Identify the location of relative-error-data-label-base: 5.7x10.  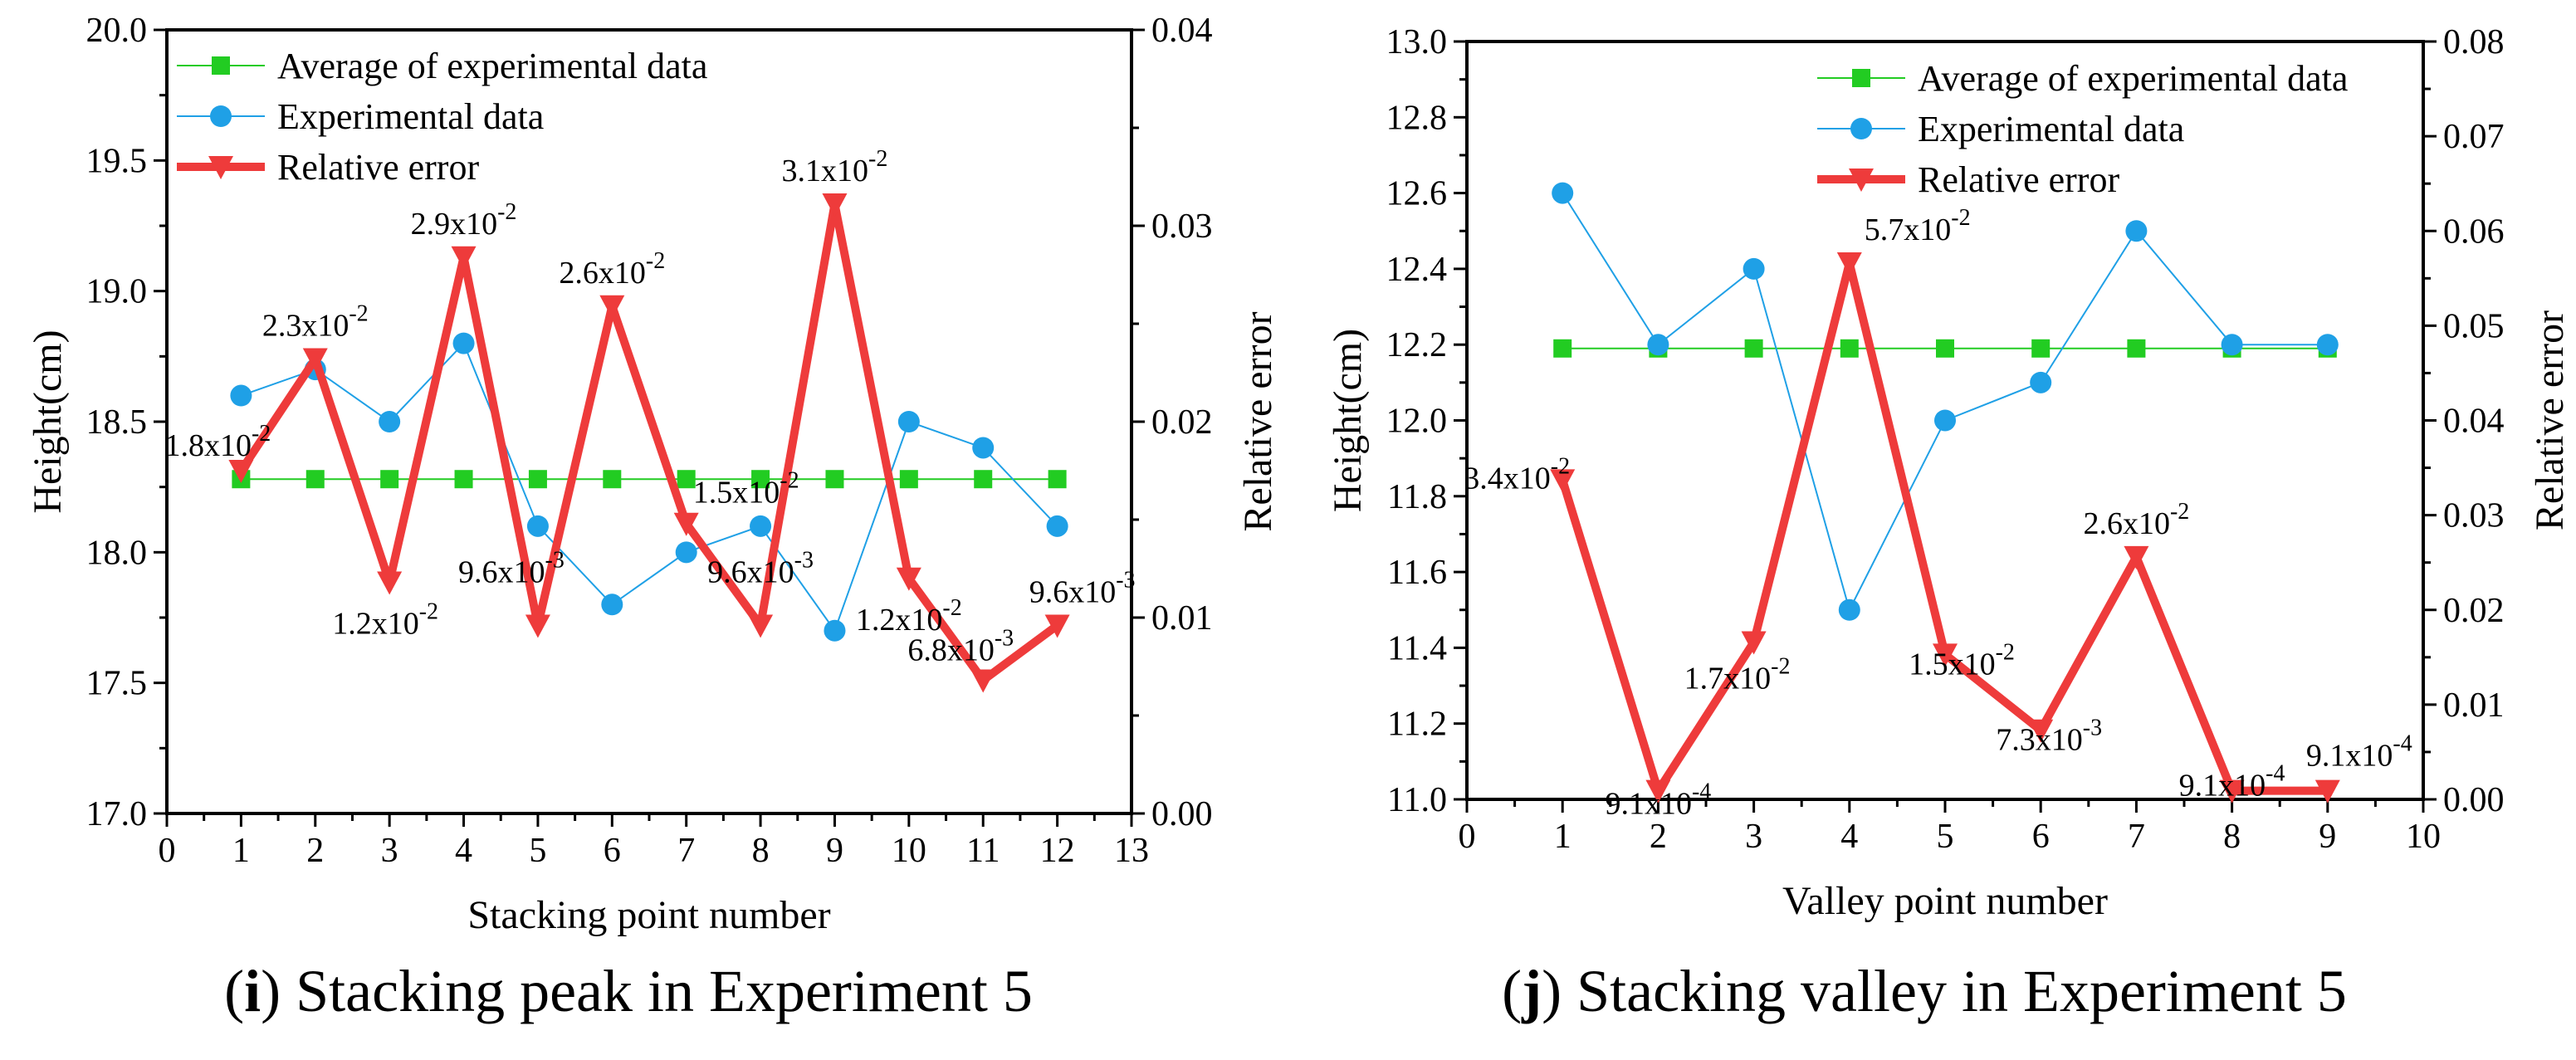
(1908, 229).